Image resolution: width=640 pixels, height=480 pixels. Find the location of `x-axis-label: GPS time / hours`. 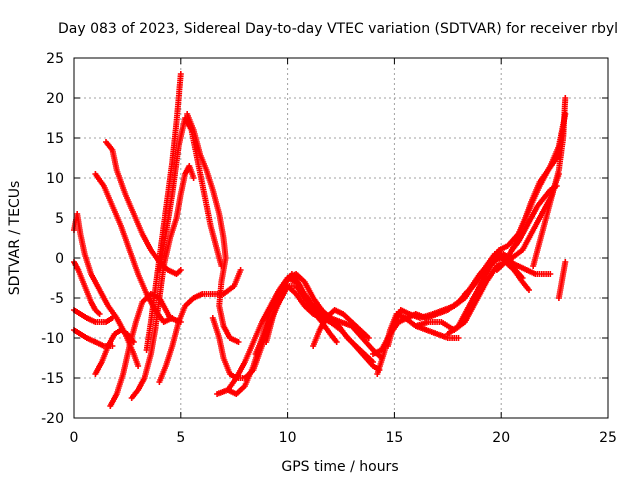

x-axis-label: GPS time / hours is located at coordinates (339, 467).